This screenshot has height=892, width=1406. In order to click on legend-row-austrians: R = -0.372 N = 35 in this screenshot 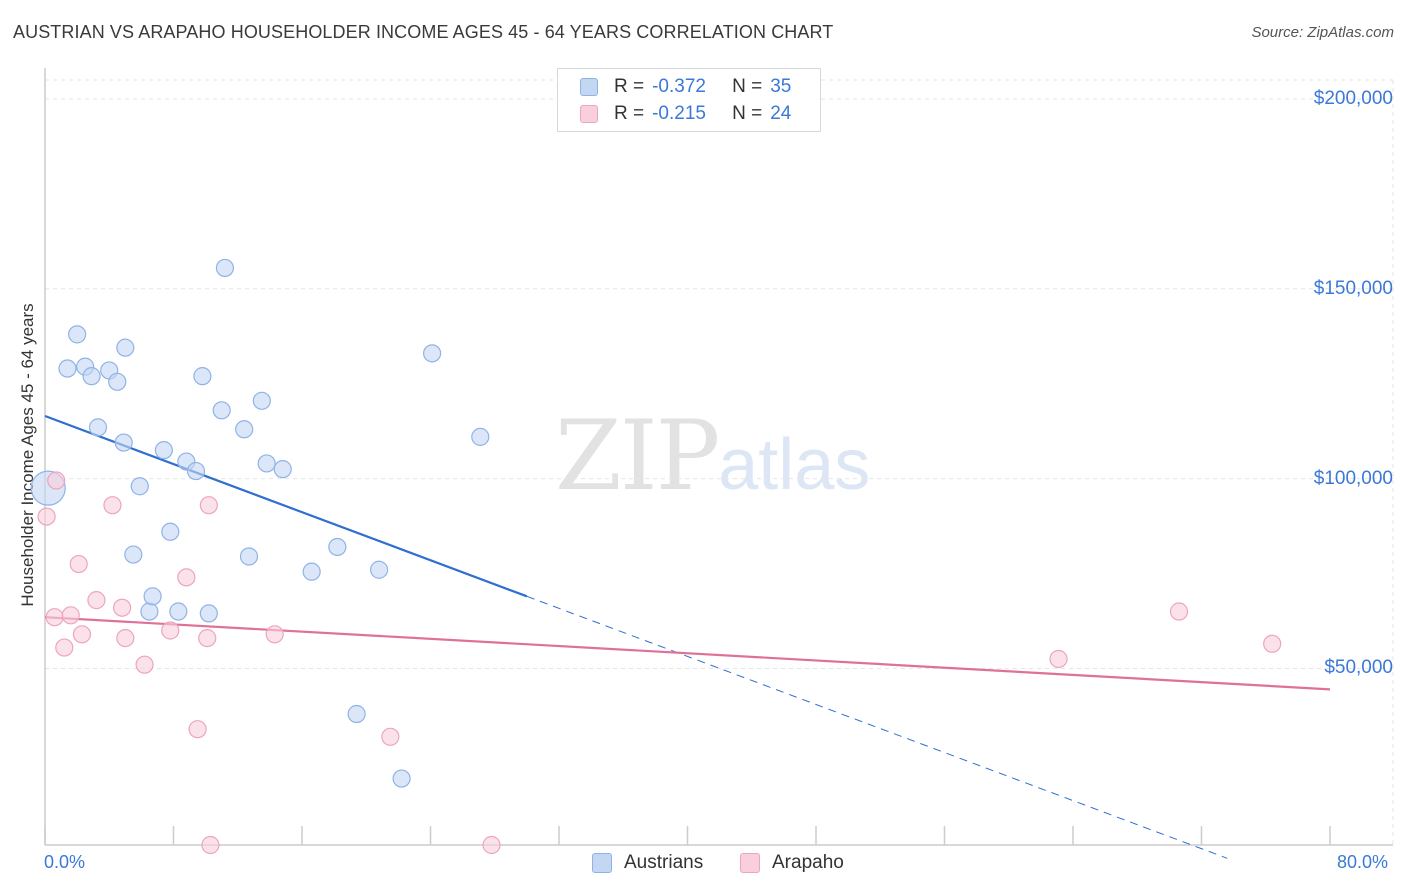, I will do `click(685, 87)`.